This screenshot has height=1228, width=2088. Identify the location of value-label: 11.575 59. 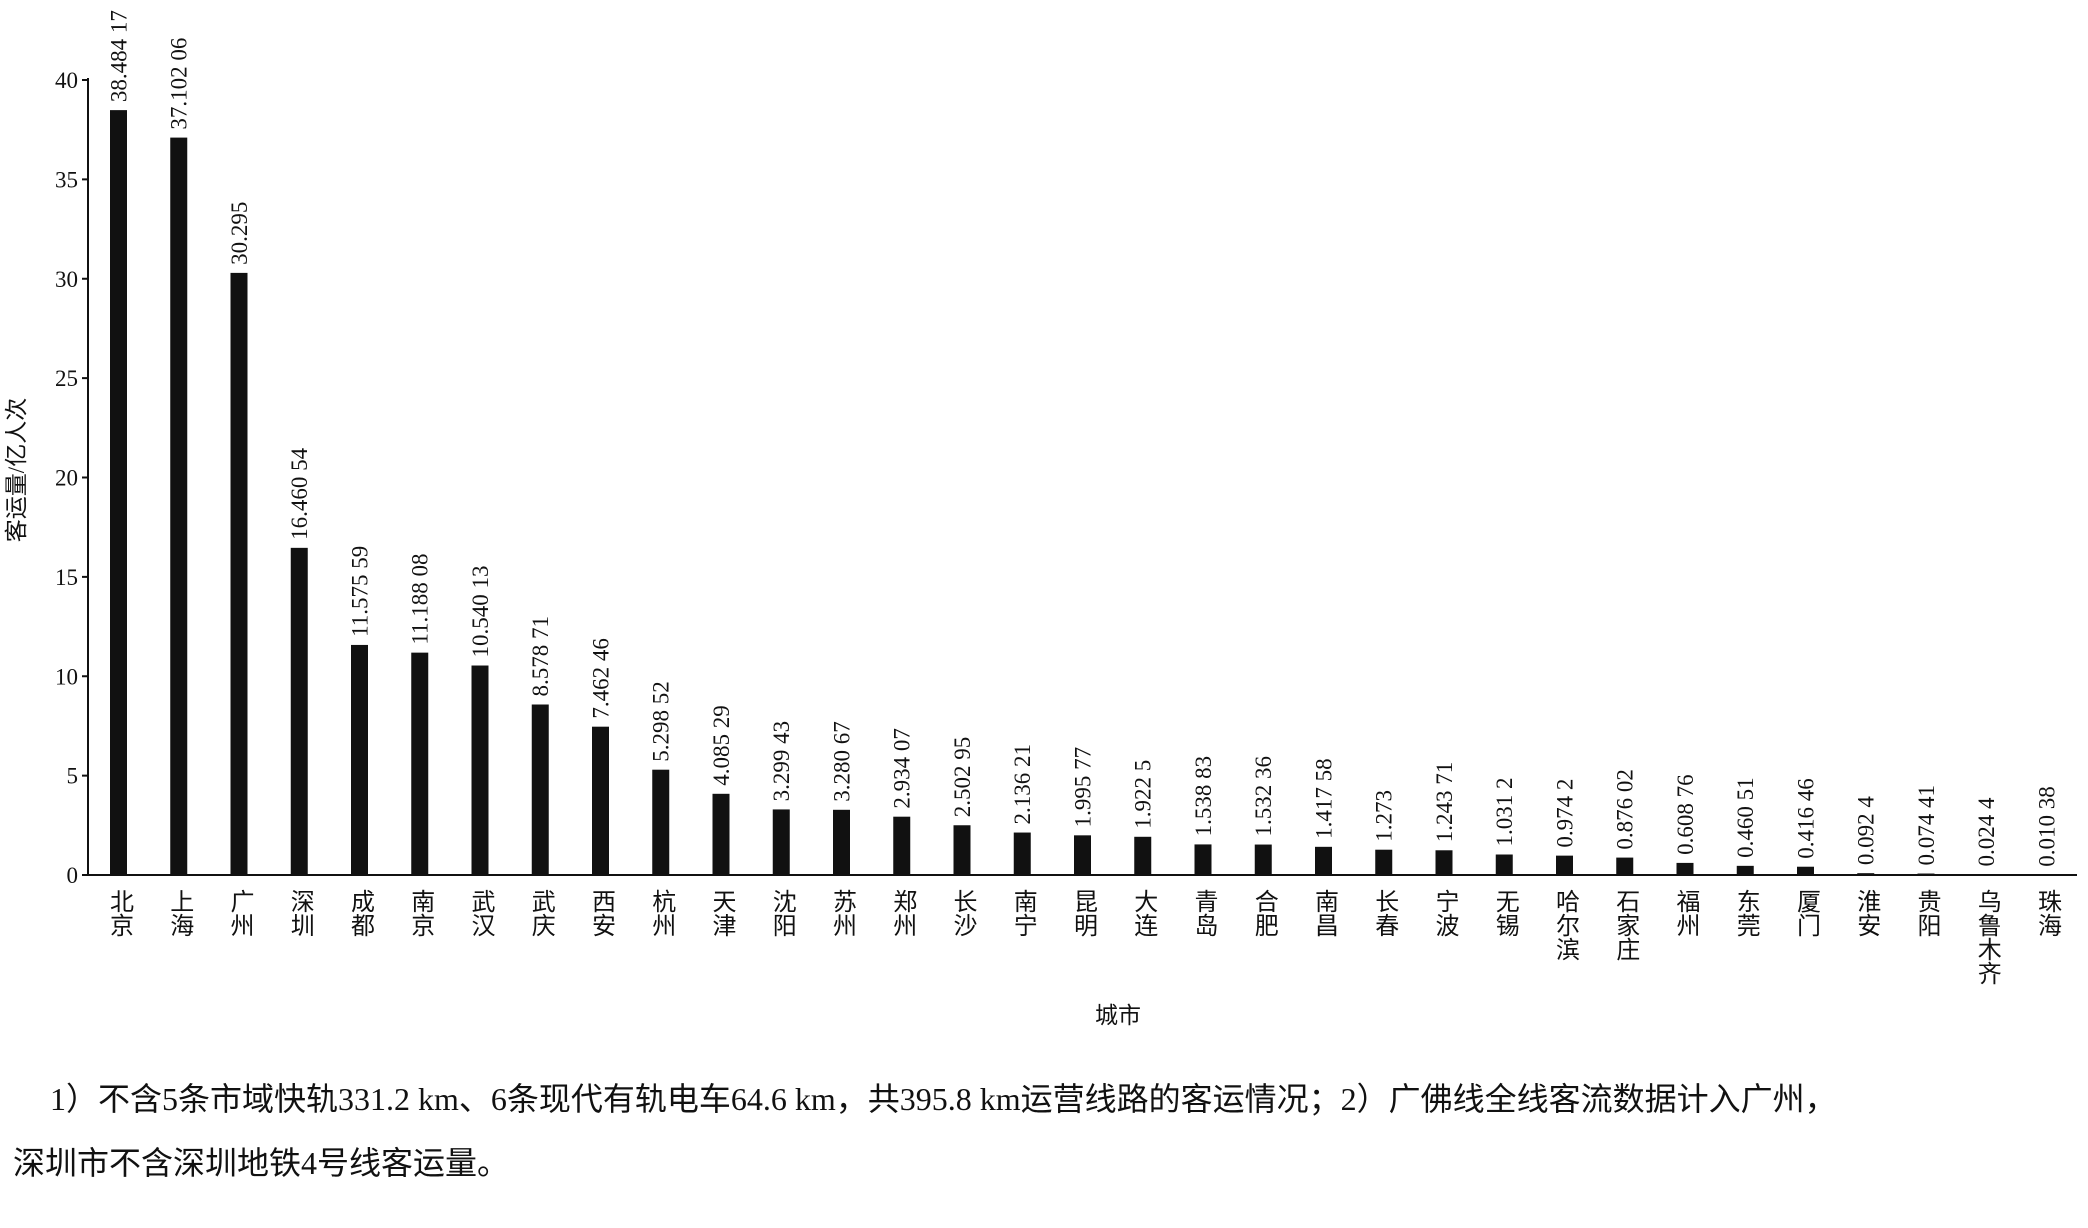
(360, 591).